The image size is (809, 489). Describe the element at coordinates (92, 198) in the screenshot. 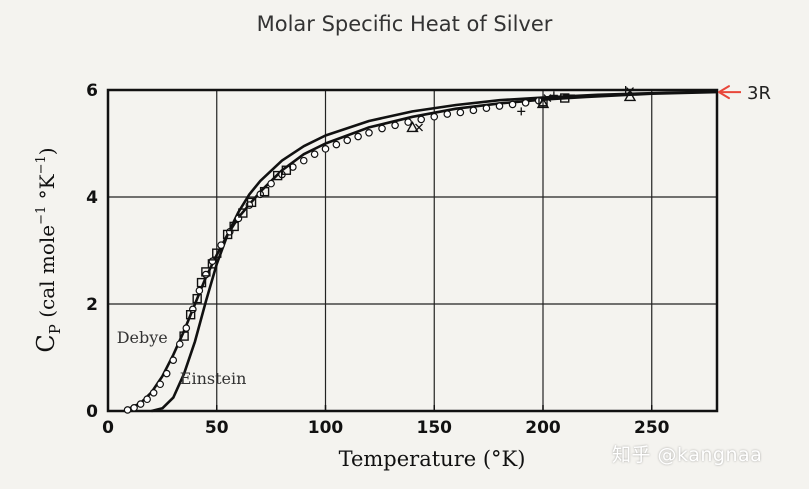

I see `y-tick-label: 4` at that location.